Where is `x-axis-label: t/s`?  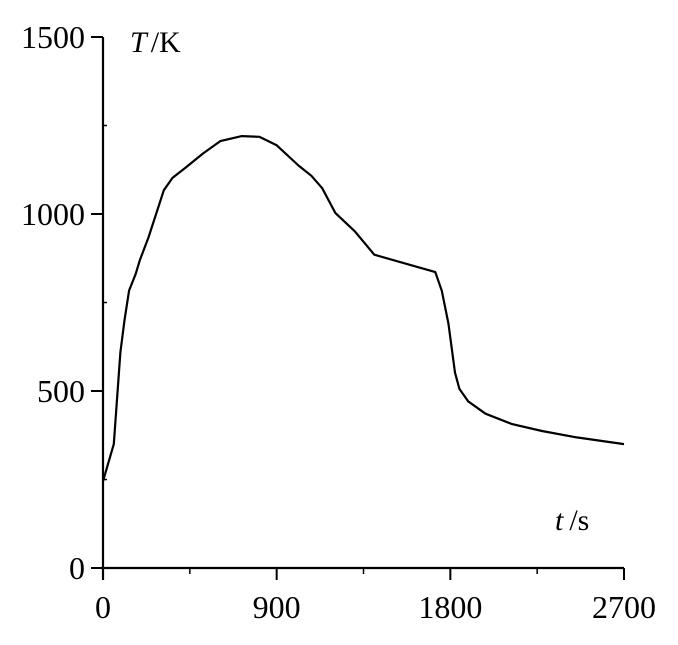
x-axis-label: t/s is located at coordinates (572, 520).